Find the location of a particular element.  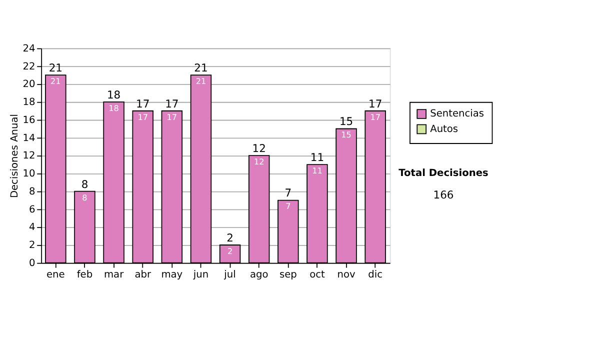

x-tick-label: dic is located at coordinates (375, 275).